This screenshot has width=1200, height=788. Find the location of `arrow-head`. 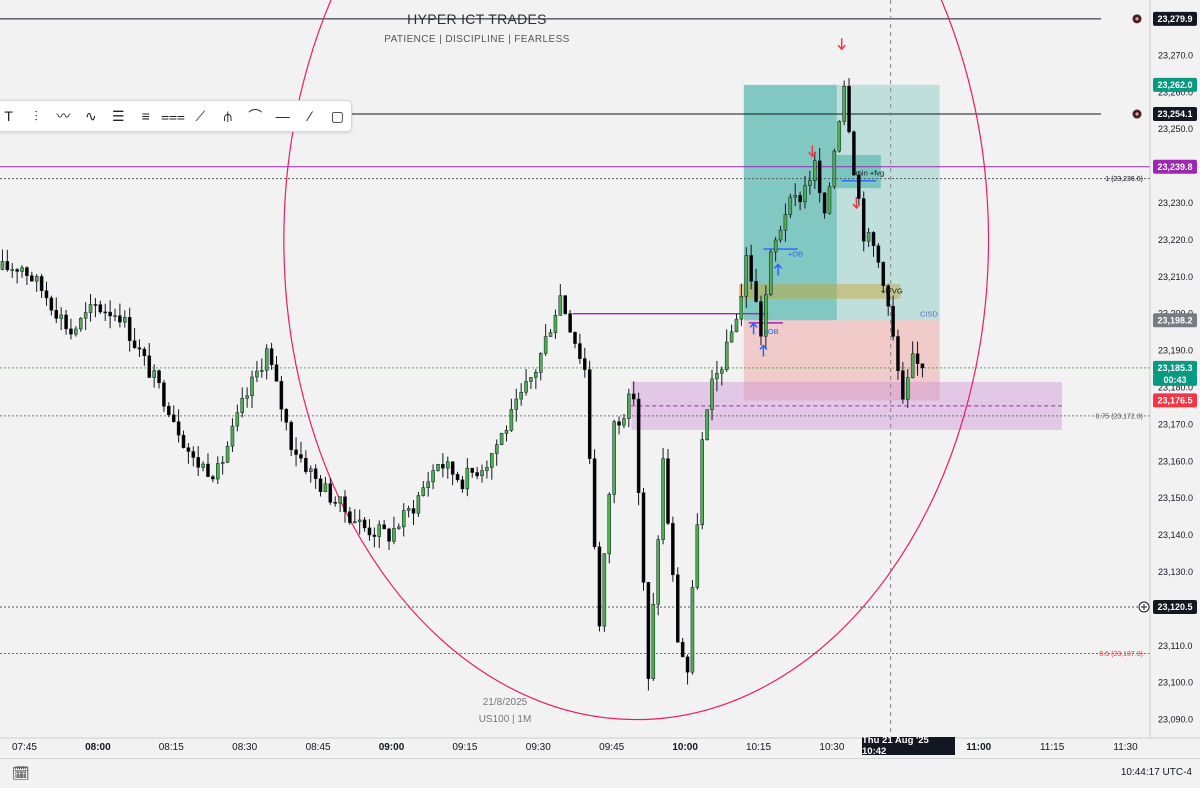

arrow-head is located at coordinates (763, 347).